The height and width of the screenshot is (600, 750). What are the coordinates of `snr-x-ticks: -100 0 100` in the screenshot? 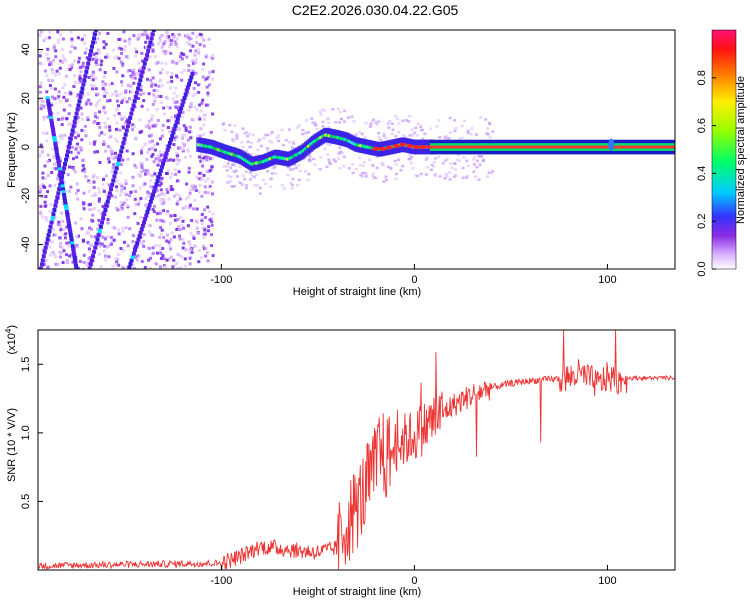 It's located at (413, 576).